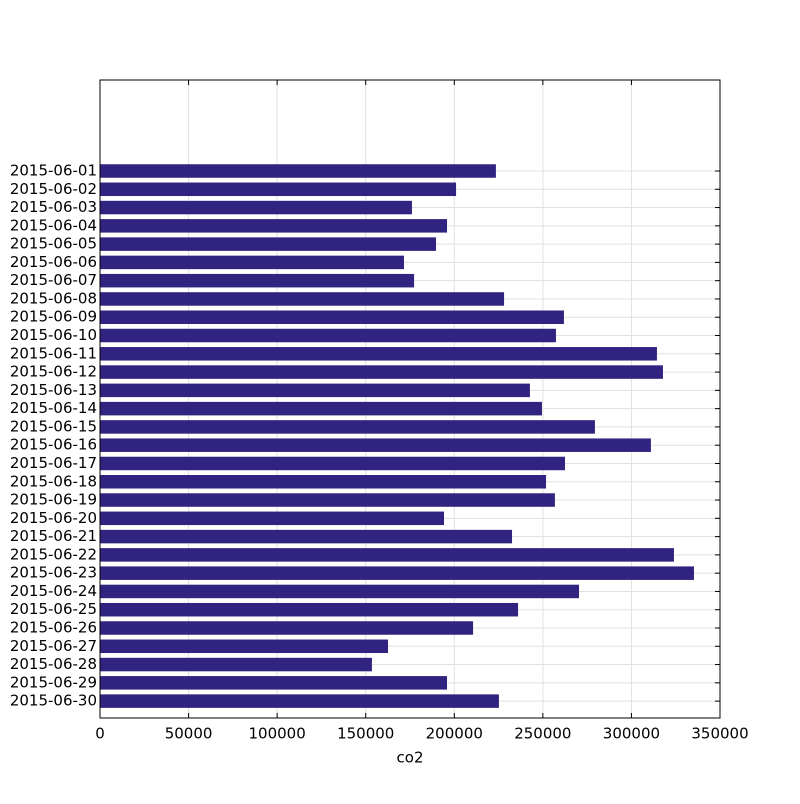 The height and width of the screenshot is (804, 800). What do you see at coordinates (53, 518) in the screenshot?
I see `y-tick-label: 2015-06-20` at bounding box center [53, 518].